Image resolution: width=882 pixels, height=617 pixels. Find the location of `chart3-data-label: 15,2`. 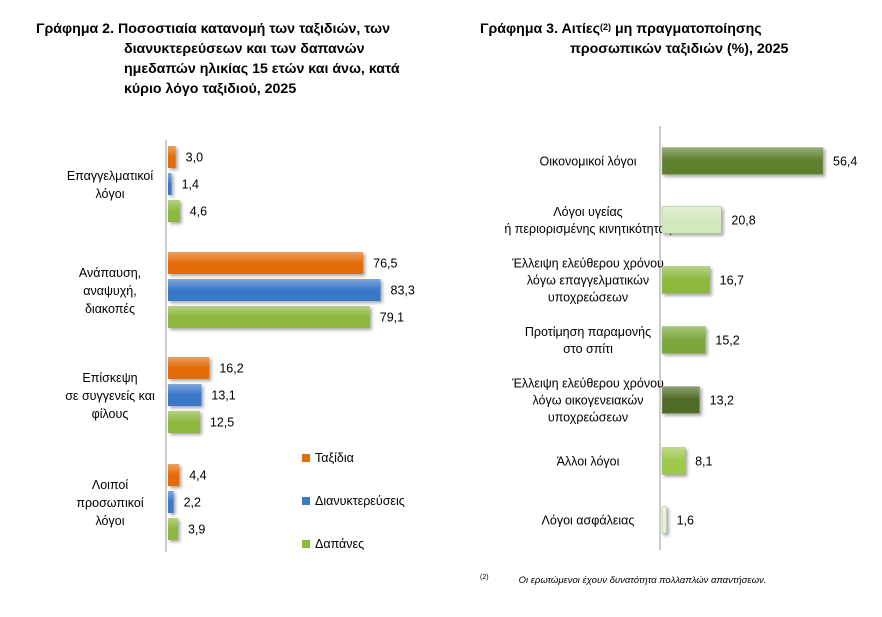

chart3-data-label: 15,2 is located at coordinates (727, 341).